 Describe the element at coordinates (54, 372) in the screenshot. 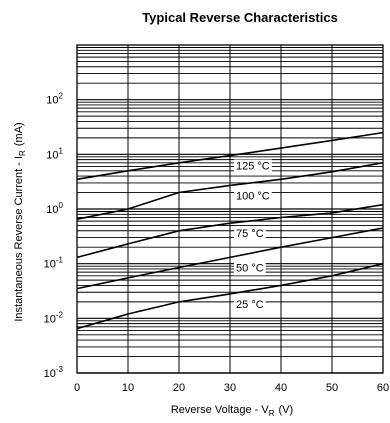

I see `y-tick-label: 10⁻³` at that location.